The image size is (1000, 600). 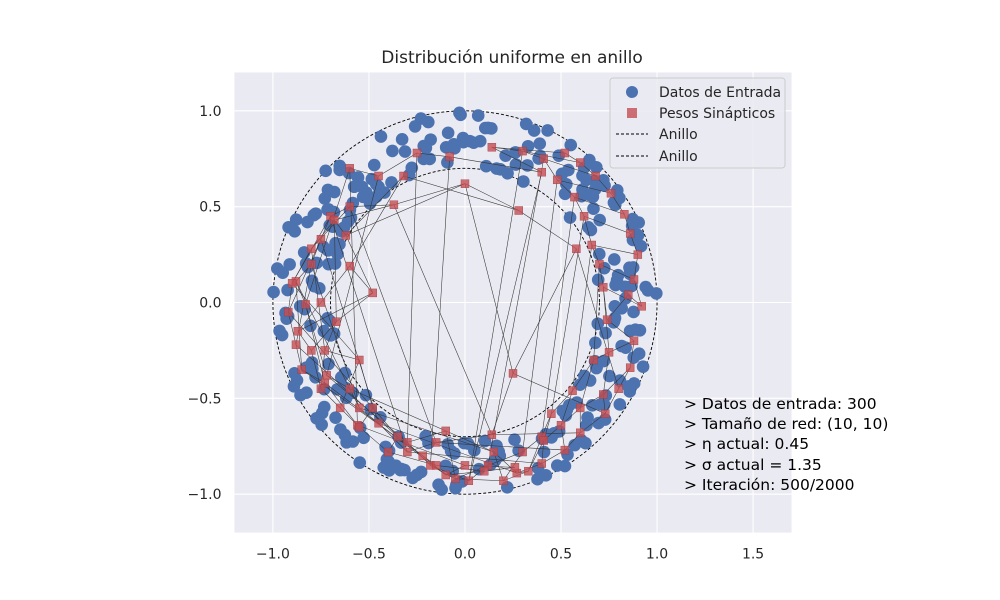 What do you see at coordinates (753, 465) in the screenshot?
I see `info-line-sigma: > σ actual = 1.35` at bounding box center [753, 465].